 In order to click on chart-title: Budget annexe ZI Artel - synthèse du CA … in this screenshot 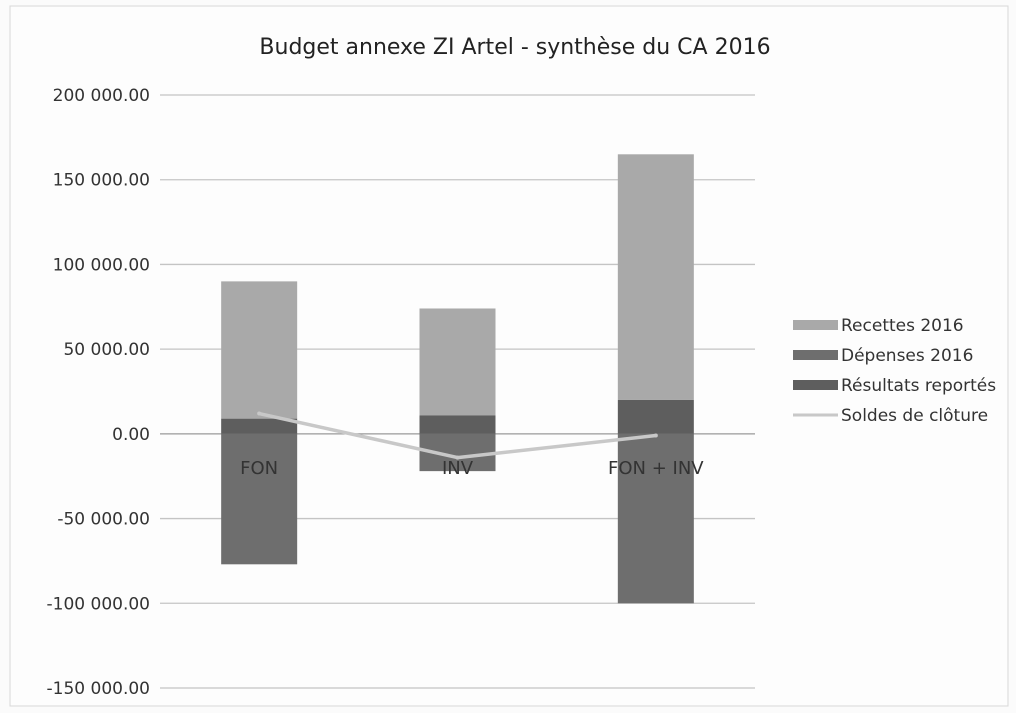, I will do `click(514, 47)`.